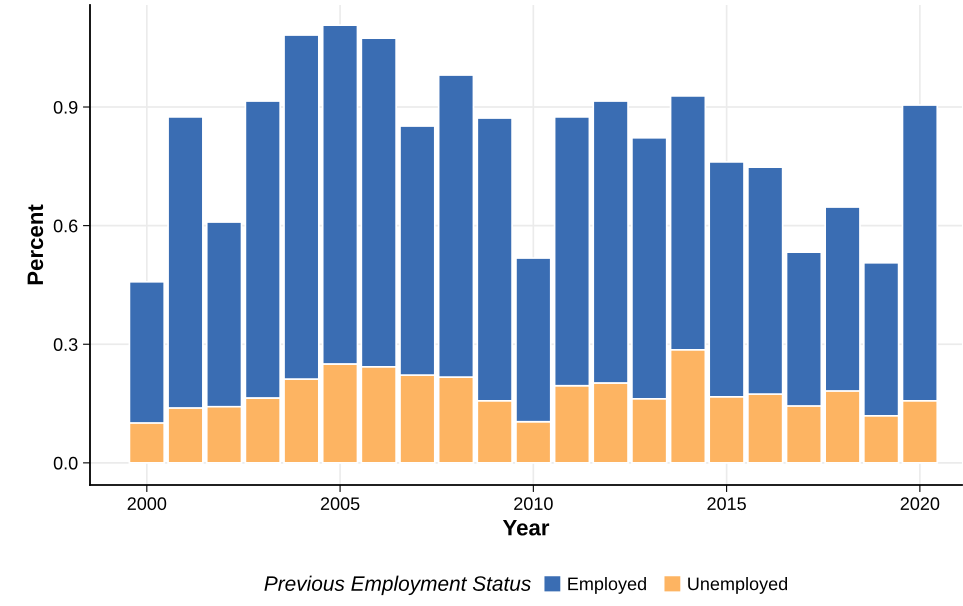 Image resolution: width=963 pixels, height=606 pixels. I want to click on y-tick-label: 0.3, so click(66, 344).